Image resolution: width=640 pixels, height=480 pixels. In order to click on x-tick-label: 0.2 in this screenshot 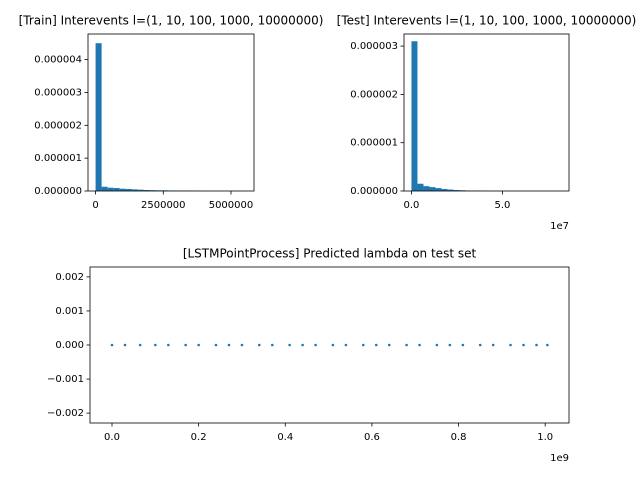, I will do `click(199, 437)`.